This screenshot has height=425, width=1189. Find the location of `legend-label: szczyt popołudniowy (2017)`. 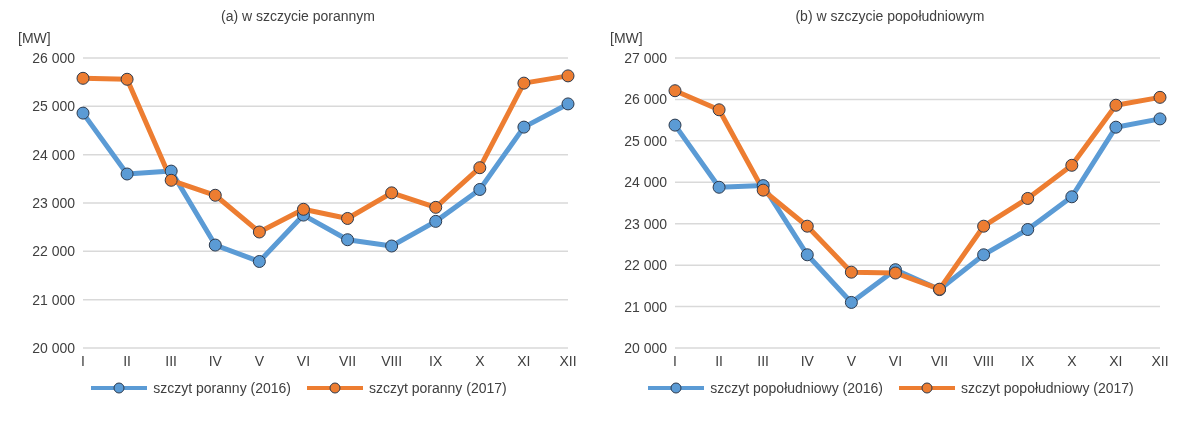

legend-label: szczyt popołudniowy (2017) is located at coordinates (1047, 388).